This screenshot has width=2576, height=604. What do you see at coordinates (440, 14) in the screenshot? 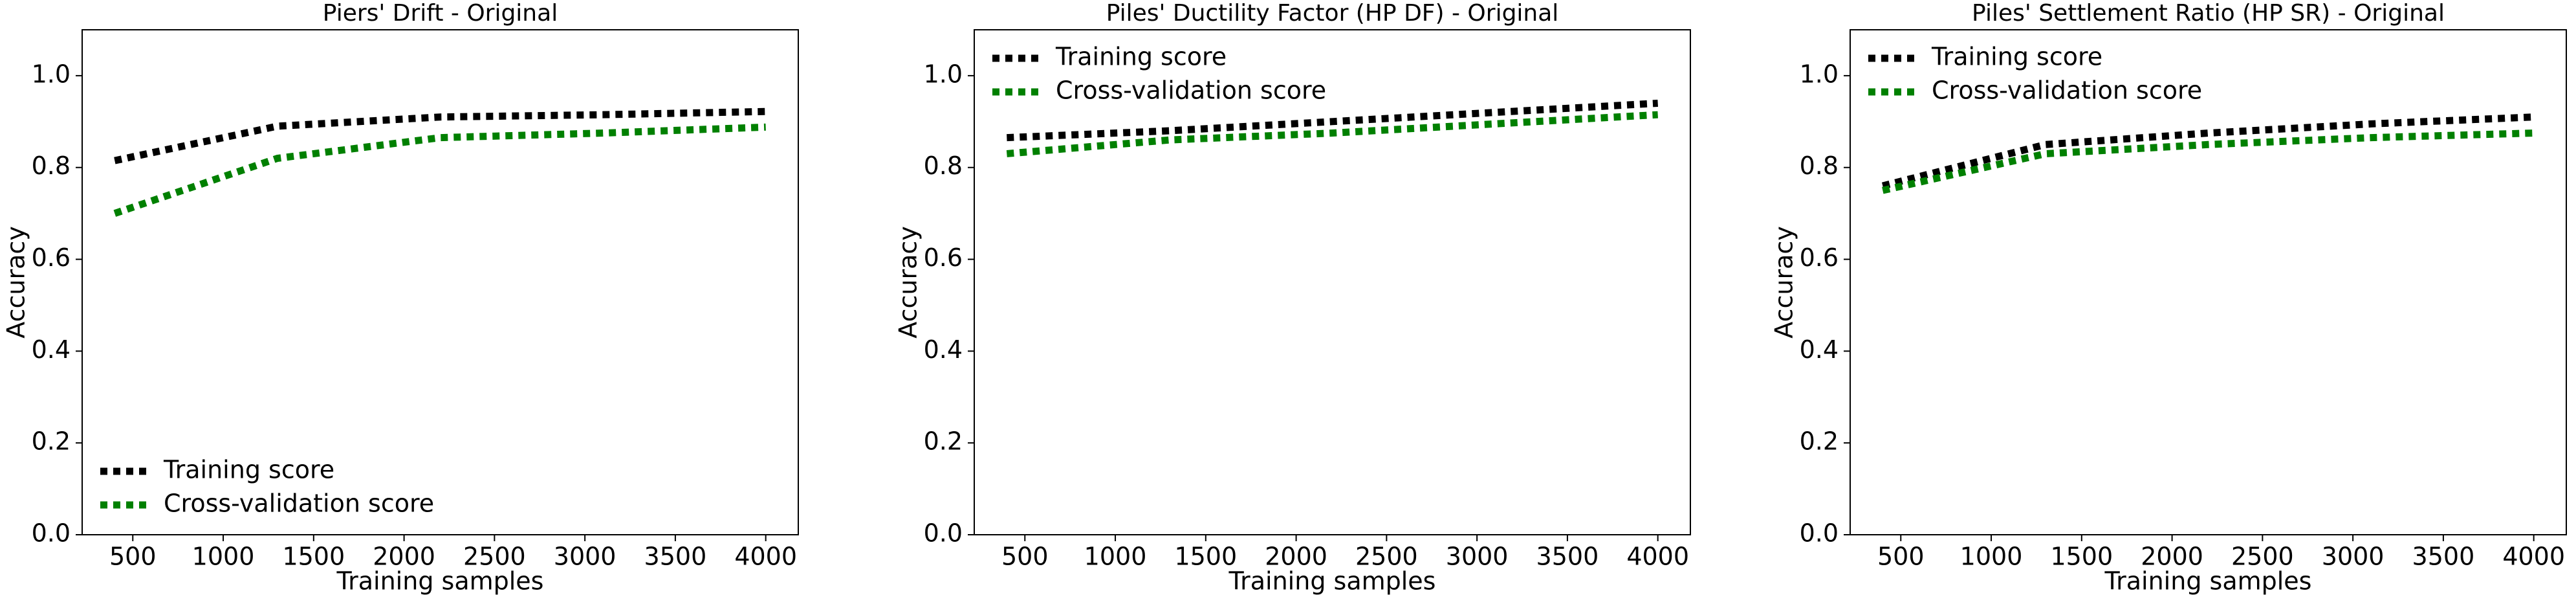
I see `chart-title: Piers' Drift - Original` at bounding box center [440, 14].